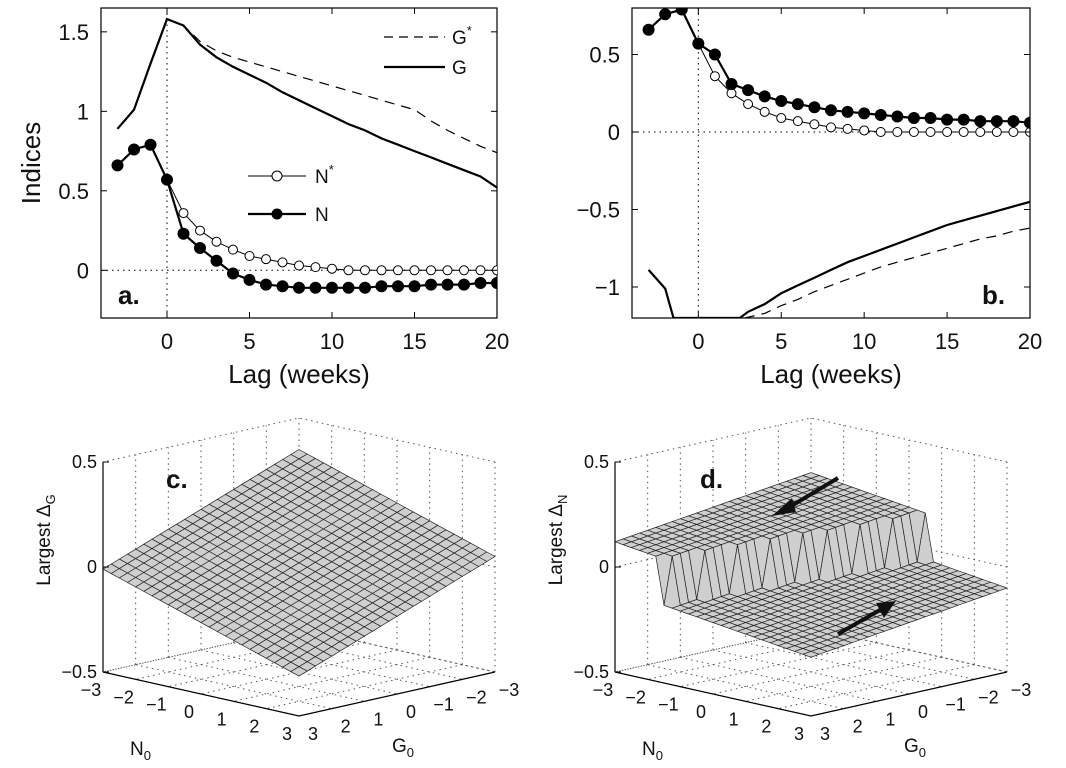  Describe the element at coordinates (509, 690) in the screenshot. I see `g0-tick-label: −3` at that location.